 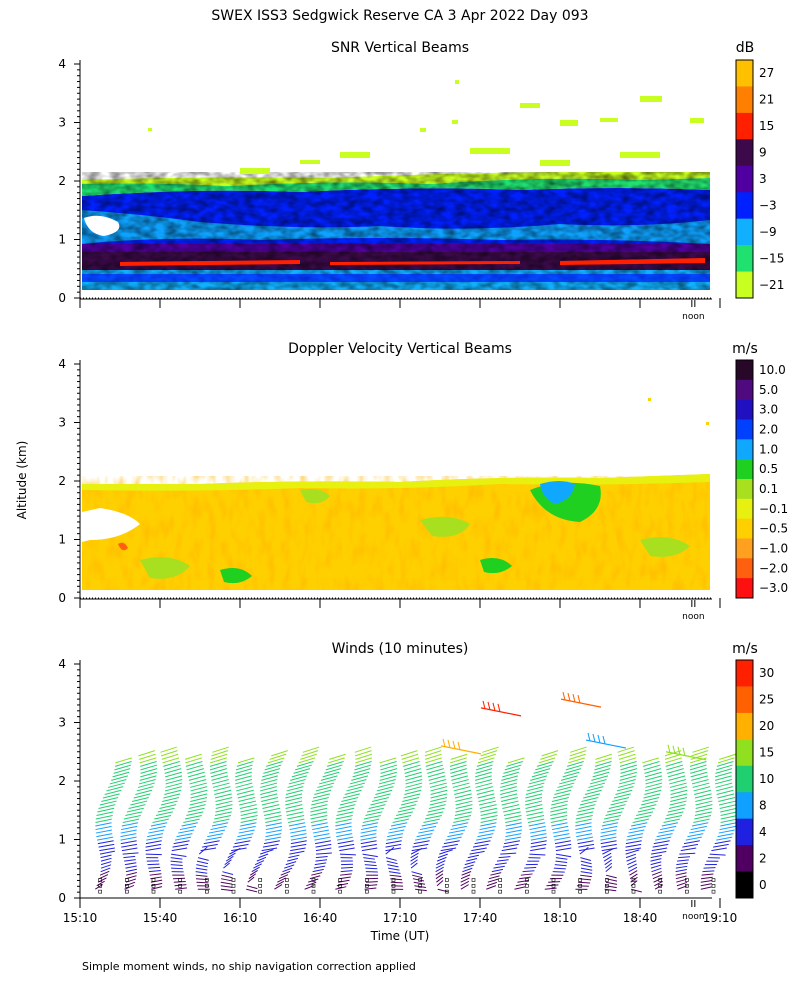 What do you see at coordinates (766, 700) in the screenshot?
I see `colorbar-label: 25` at bounding box center [766, 700].